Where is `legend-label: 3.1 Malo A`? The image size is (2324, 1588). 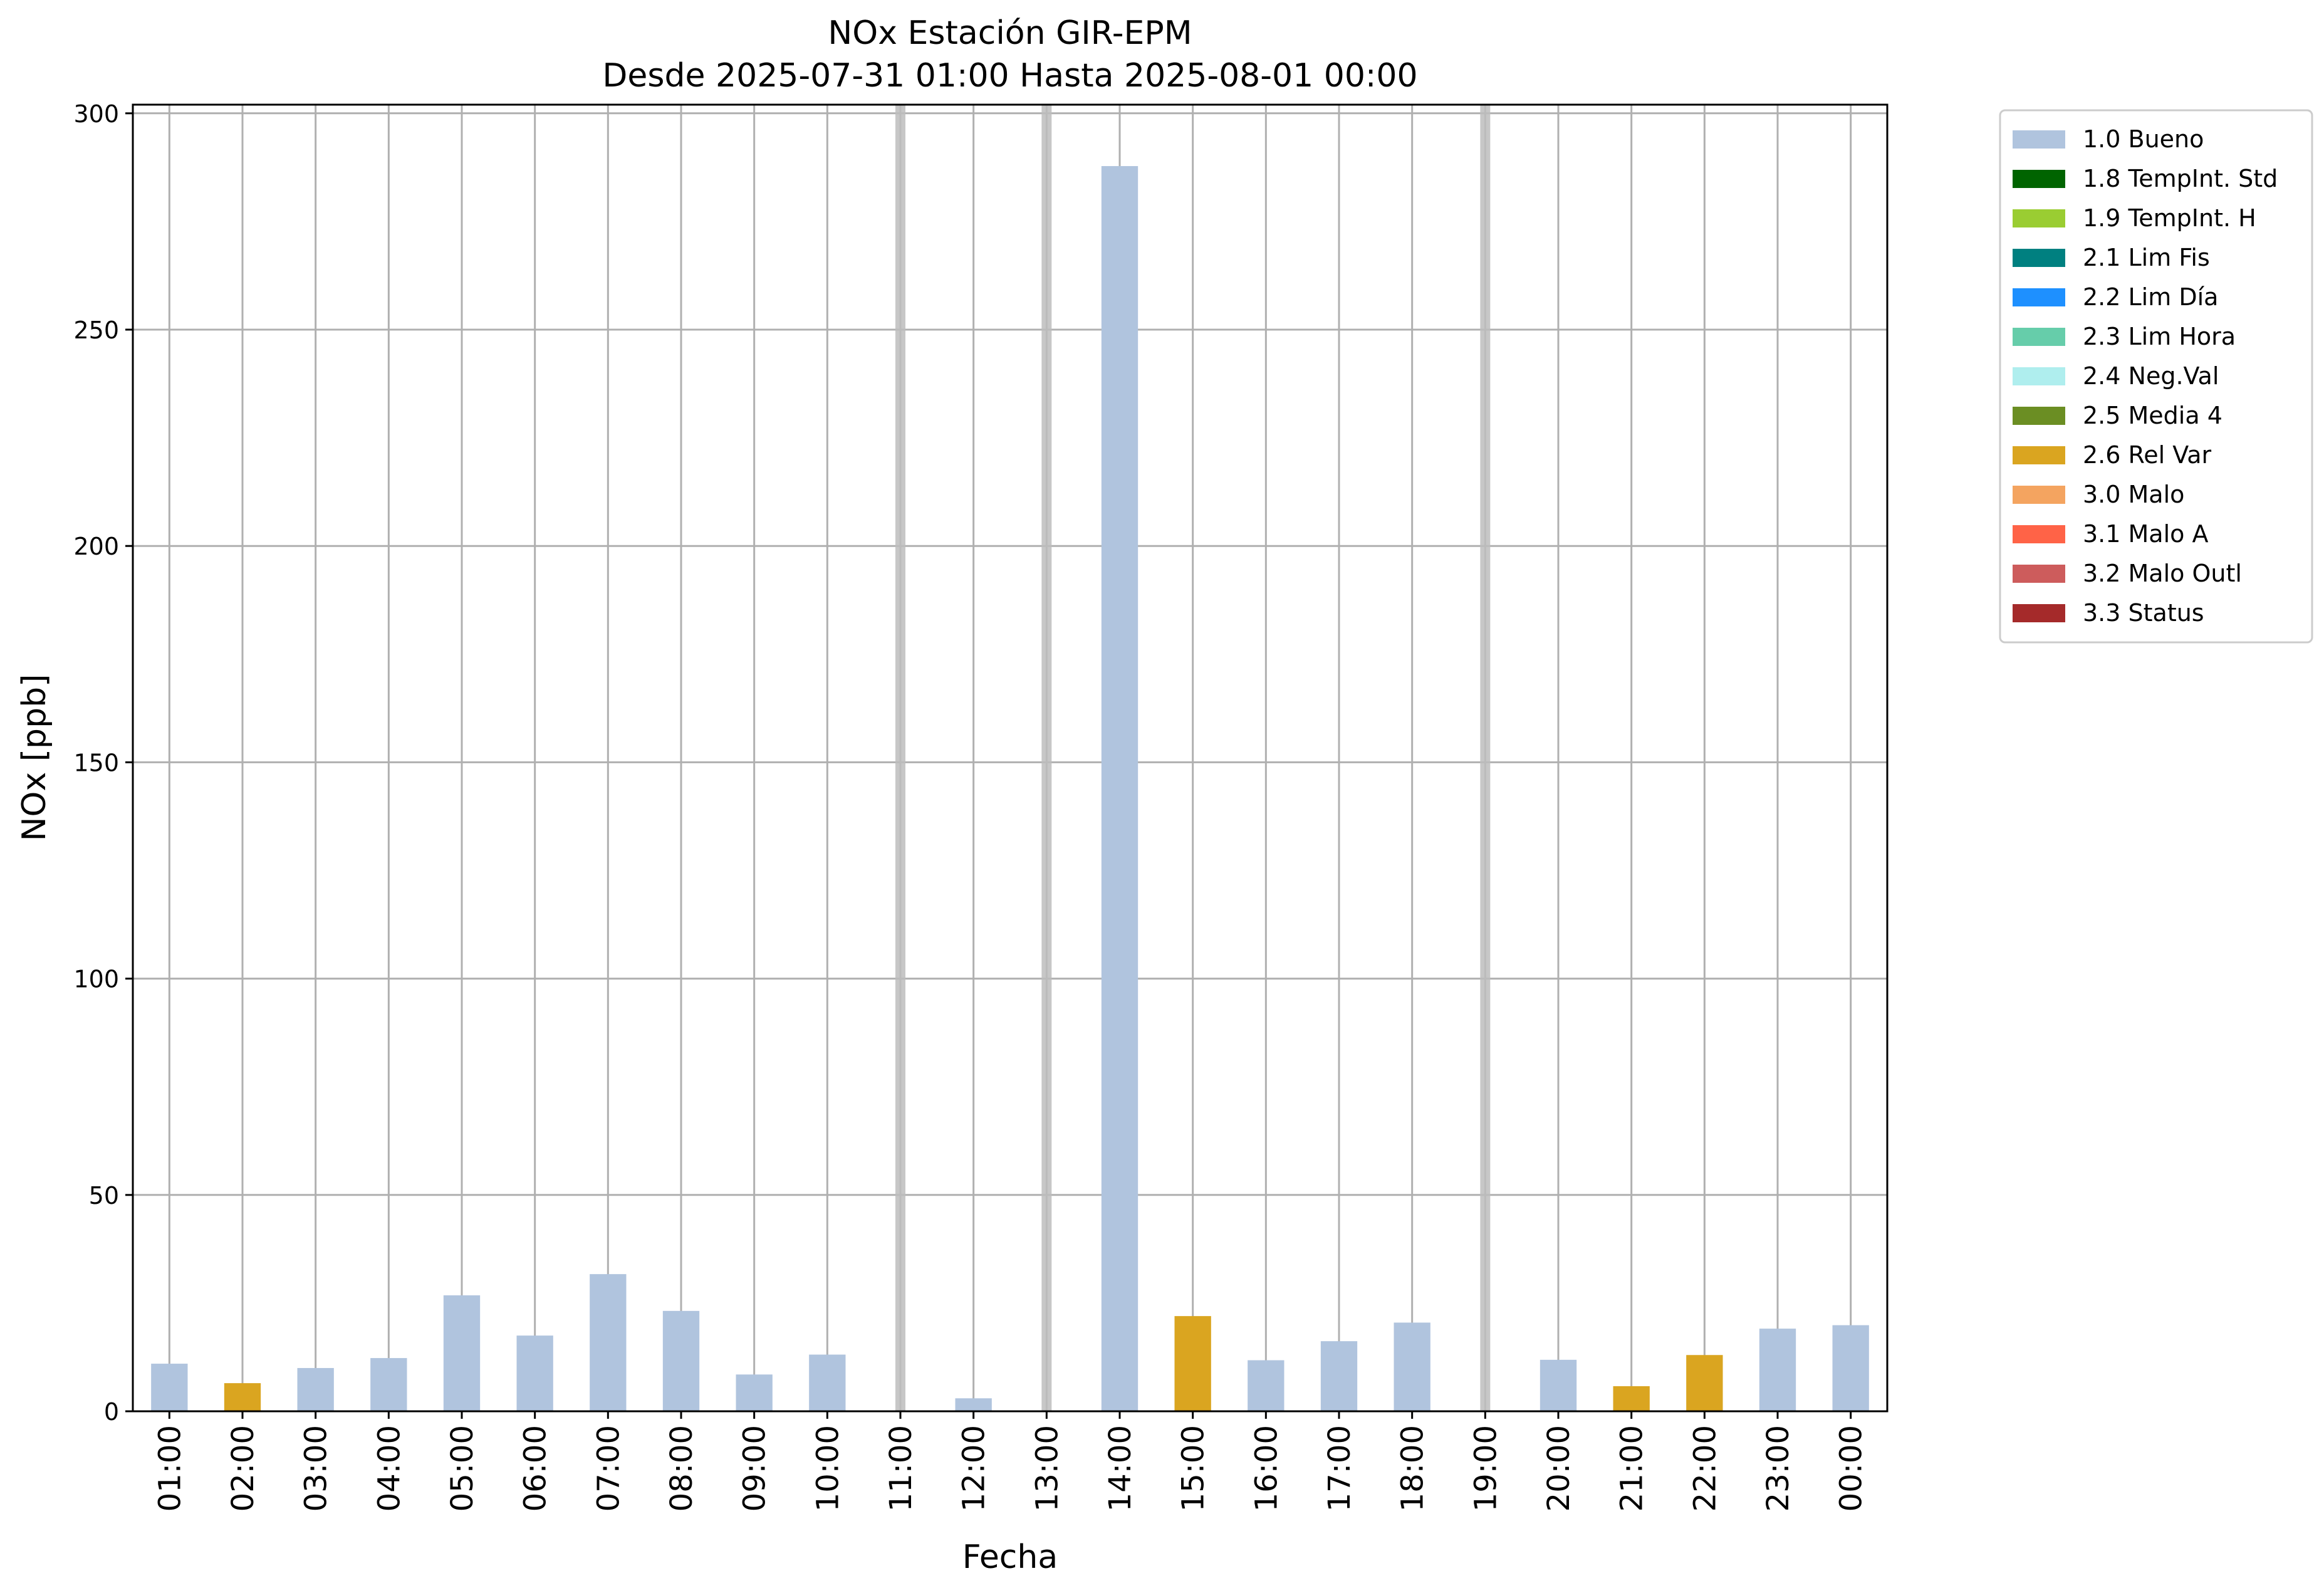
legend-label: 3.1 Malo A is located at coordinates (2145, 534).